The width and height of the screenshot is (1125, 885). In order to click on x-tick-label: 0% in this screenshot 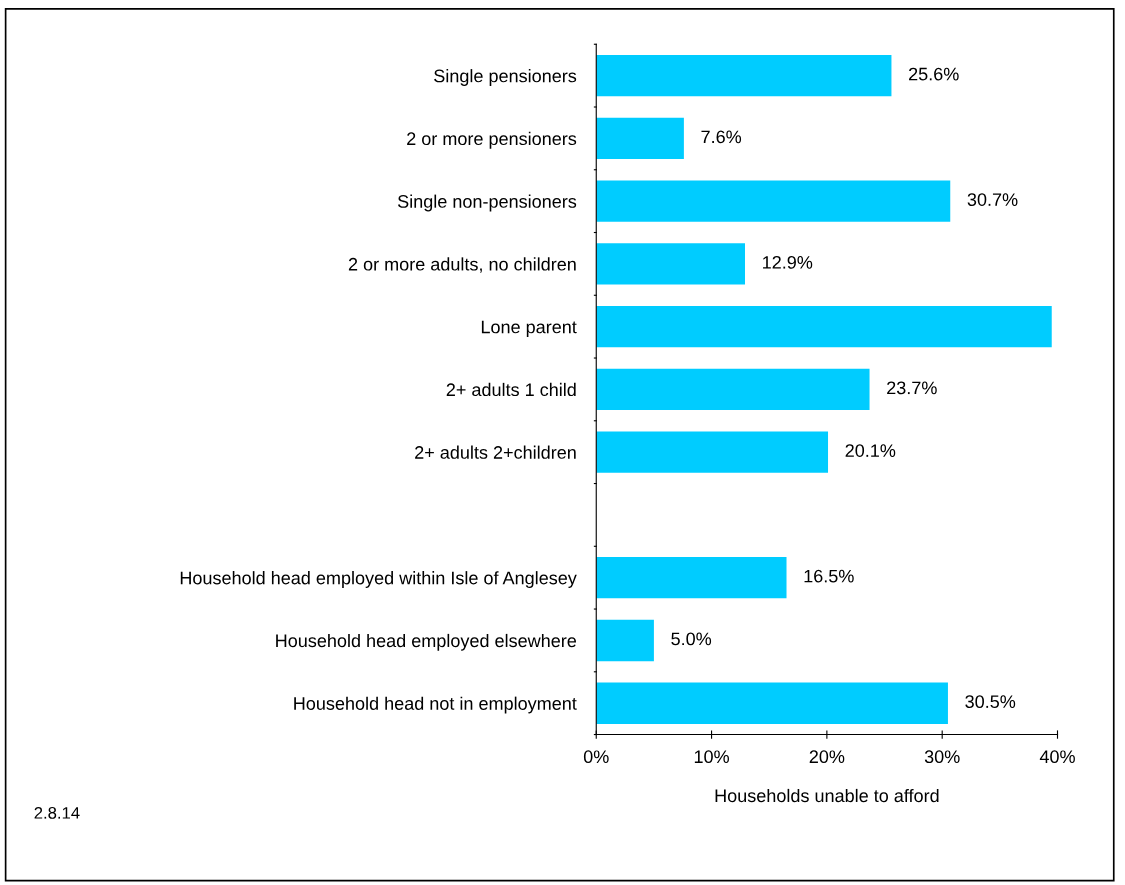, I will do `click(596, 757)`.